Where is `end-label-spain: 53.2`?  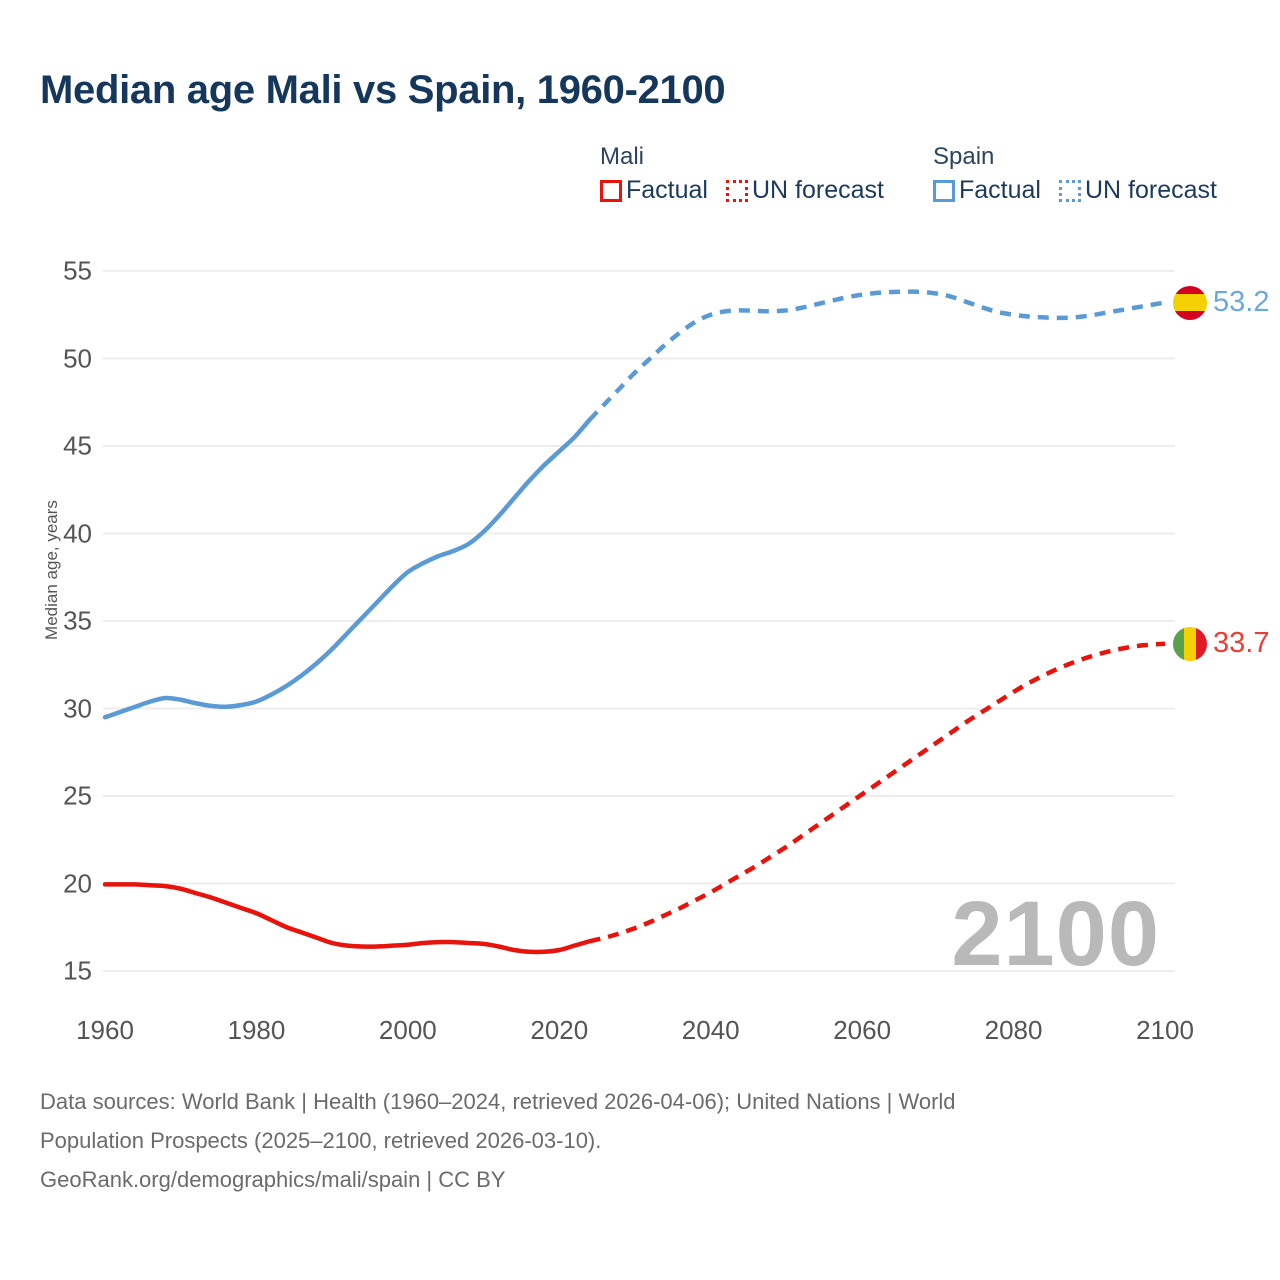
end-label-spain: 53.2 is located at coordinates (1221, 302).